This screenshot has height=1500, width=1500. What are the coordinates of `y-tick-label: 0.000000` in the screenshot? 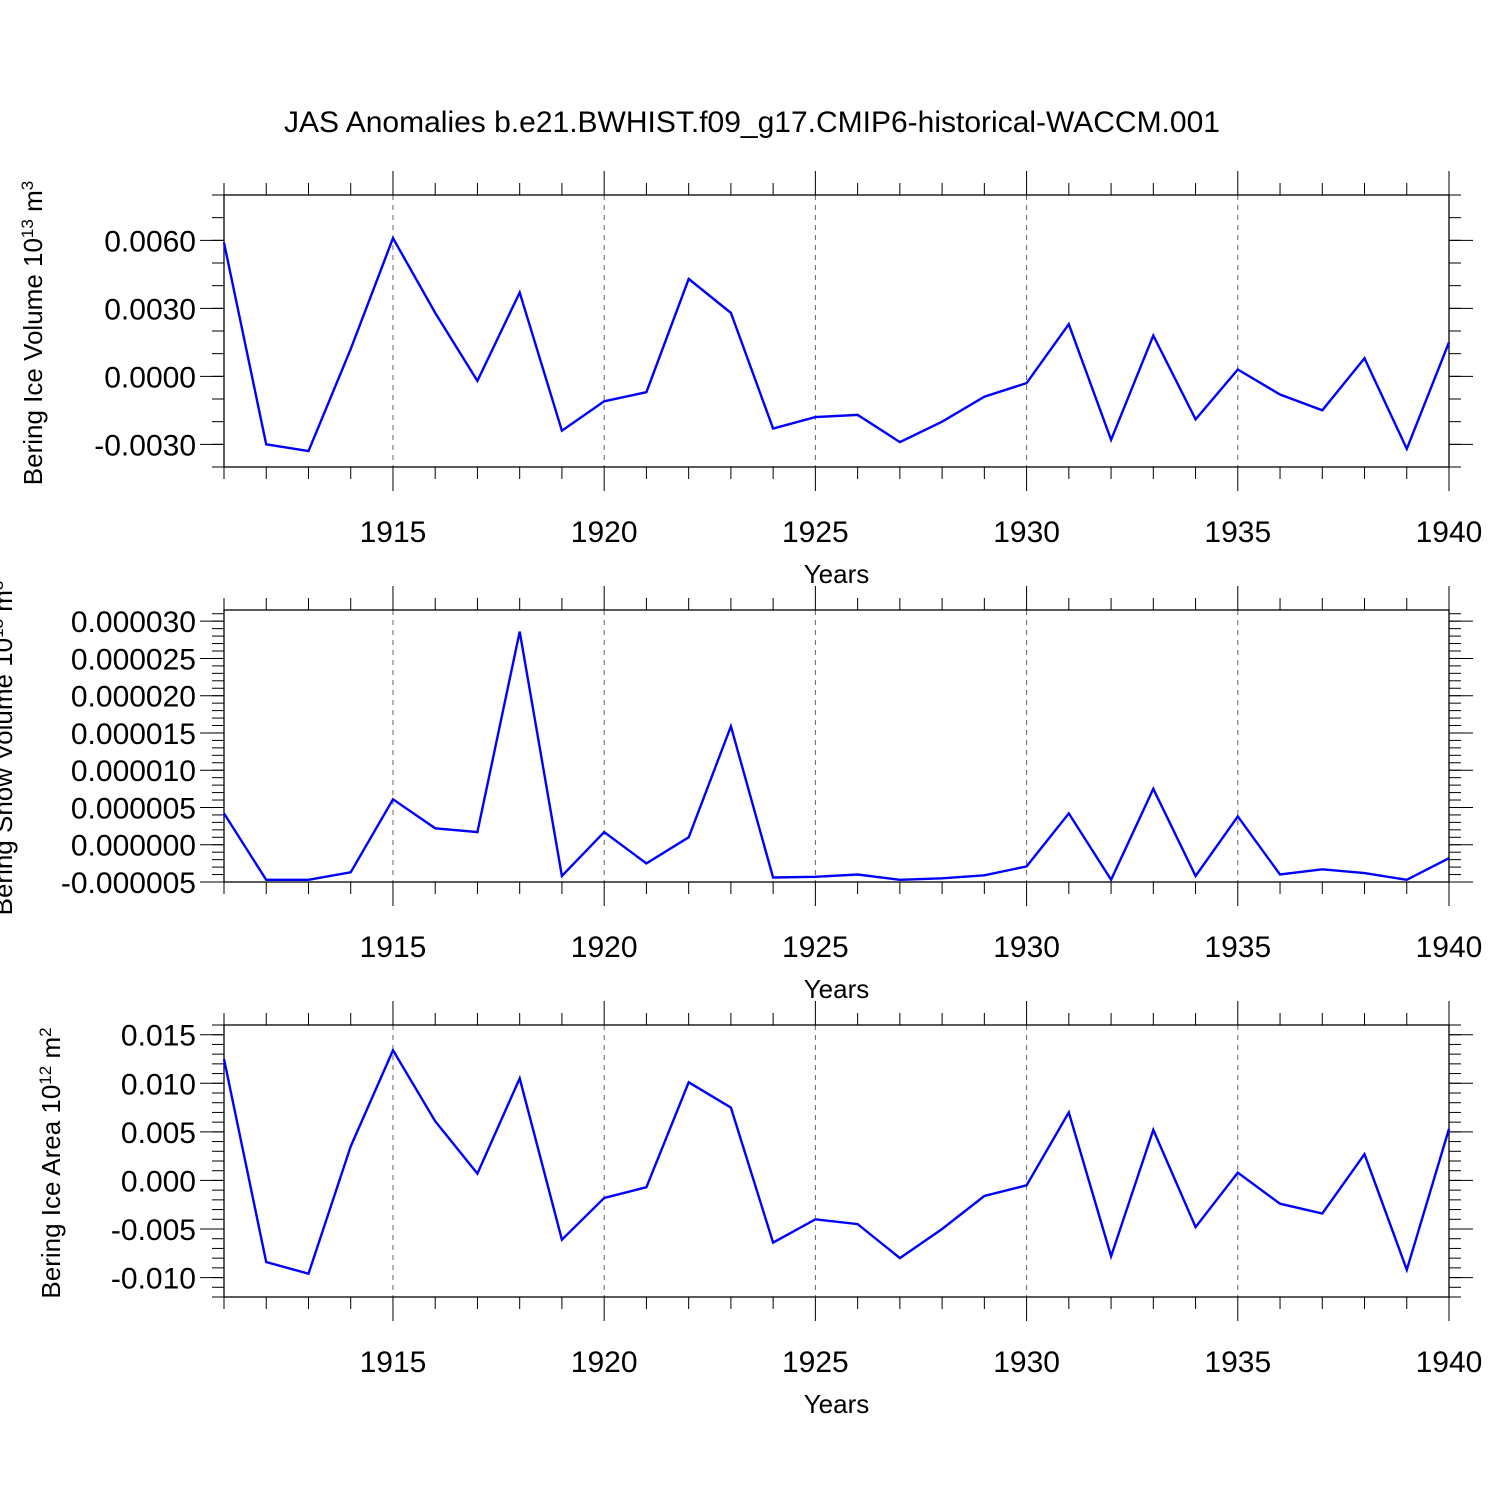 It's located at (133, 846).